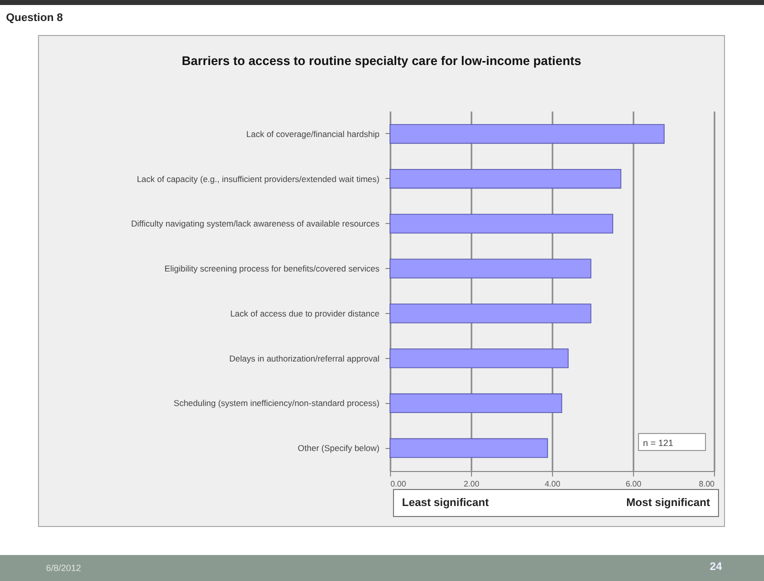 Image resolution: width=764 pixels, height=581 pixels. I want to click on x-tick-label: 6.00, so click(634, 484).